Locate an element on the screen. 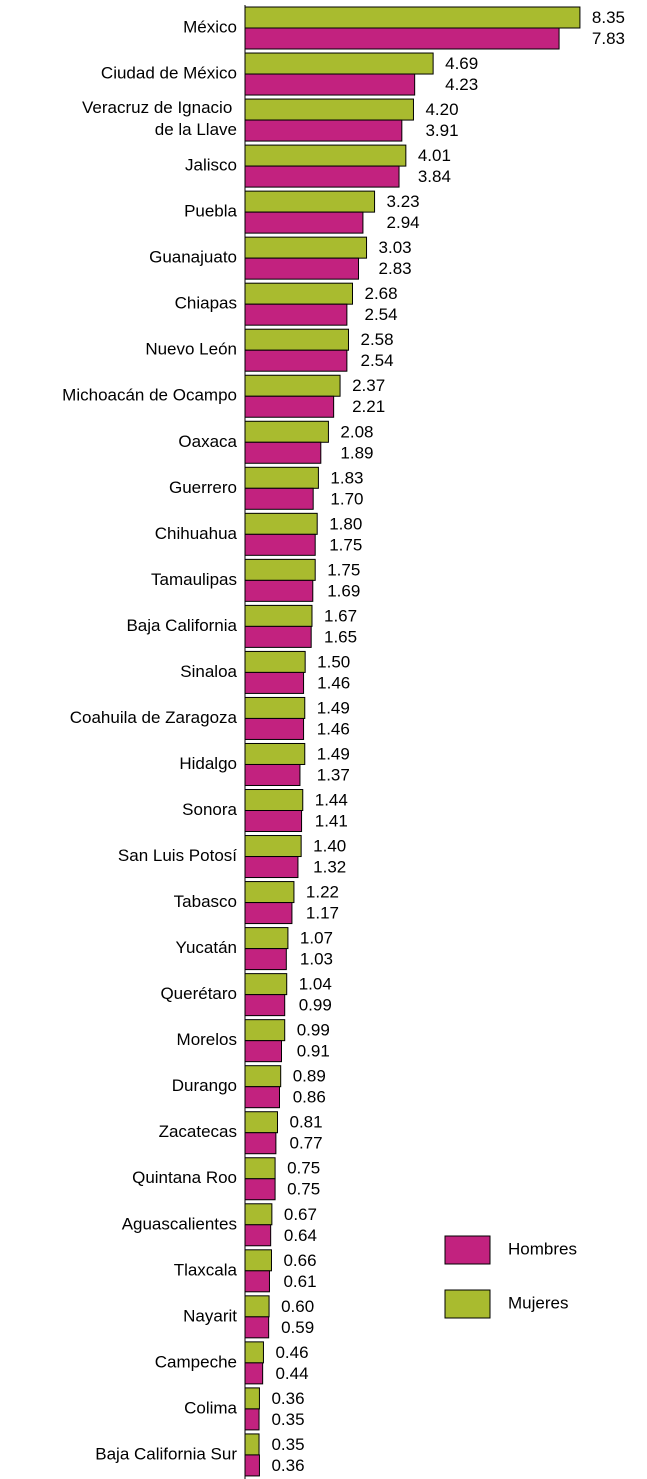  category-label: Chihuahua is located at coordinates (196, 533).